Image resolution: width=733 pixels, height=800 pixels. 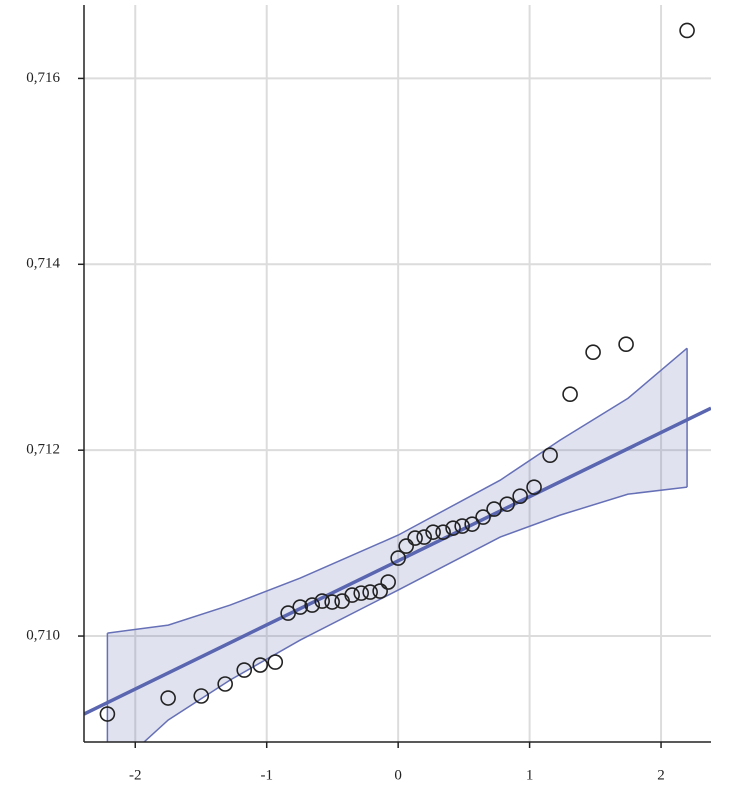 What do you see at coordinates (43, 78) in the screenshot?
I see `y-tick-label: 0,716` at bounding box center [43, 78].